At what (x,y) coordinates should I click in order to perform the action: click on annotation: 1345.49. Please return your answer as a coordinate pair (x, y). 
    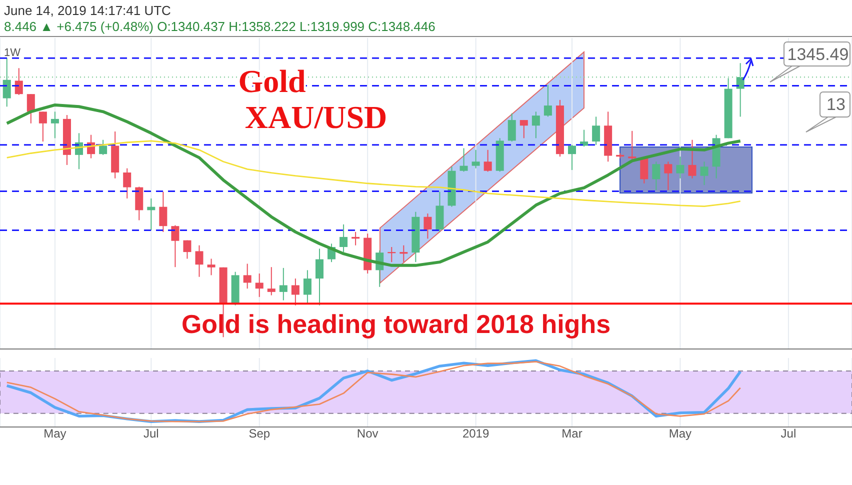
    Looking at the image, I should click on (818, 54).